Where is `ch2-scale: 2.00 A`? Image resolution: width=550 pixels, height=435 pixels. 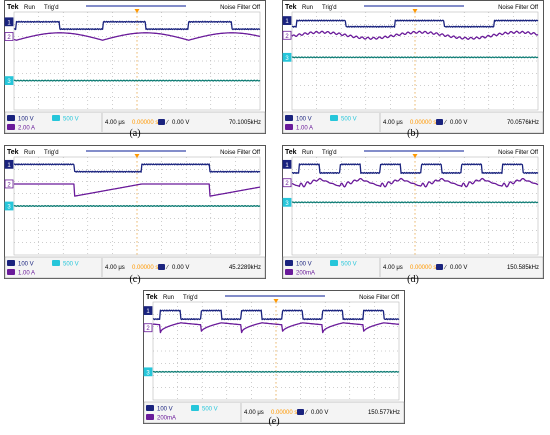 ch2-scale: 2.00 A is located at coordinates (26, 129).